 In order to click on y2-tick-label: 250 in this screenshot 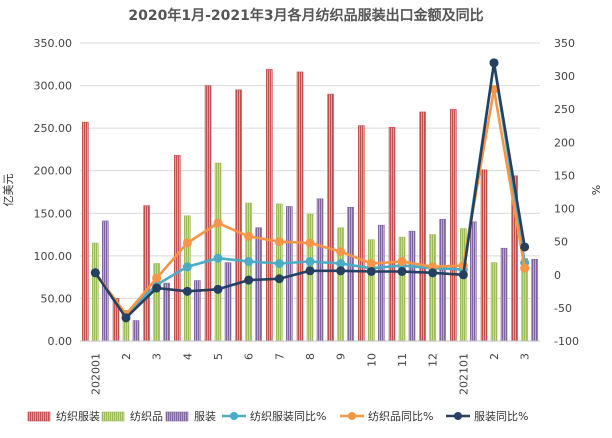, I will do `click(564, 109)`.